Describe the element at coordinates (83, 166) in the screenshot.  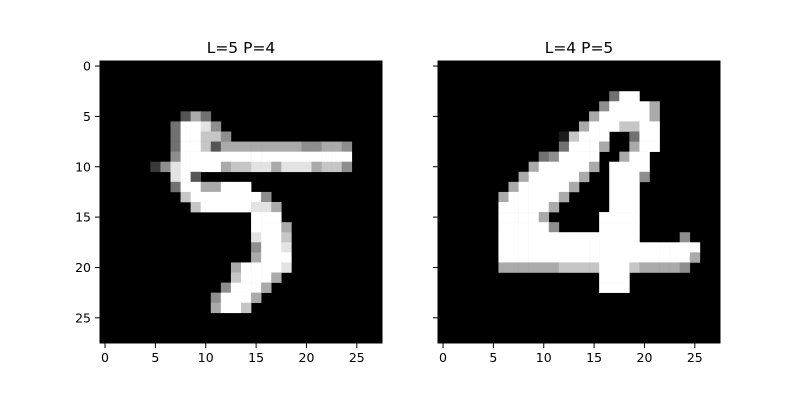
I see `y-tick-label: 10` at that location.